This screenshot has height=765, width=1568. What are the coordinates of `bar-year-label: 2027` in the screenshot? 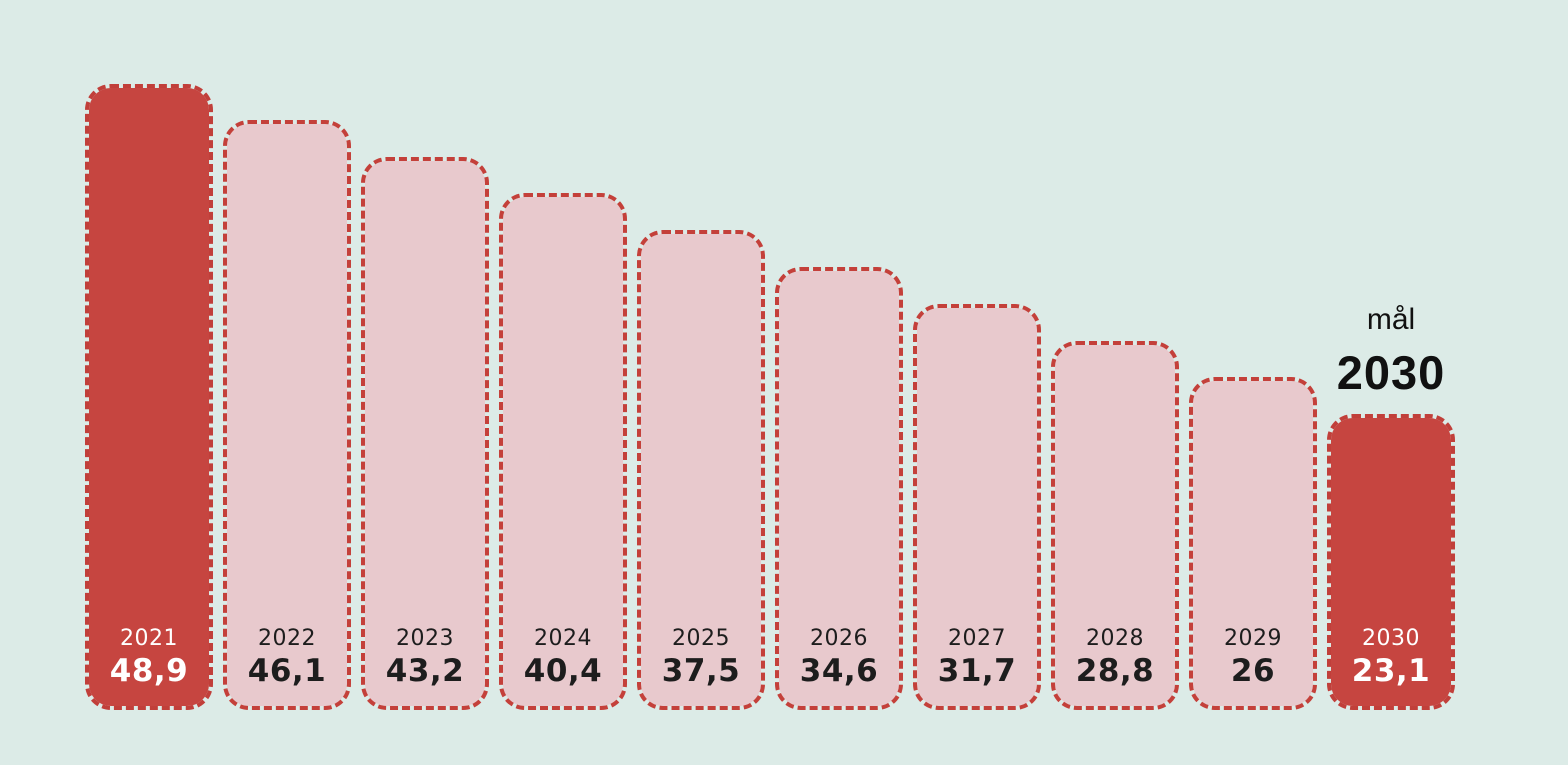 It's located at (977, 639).